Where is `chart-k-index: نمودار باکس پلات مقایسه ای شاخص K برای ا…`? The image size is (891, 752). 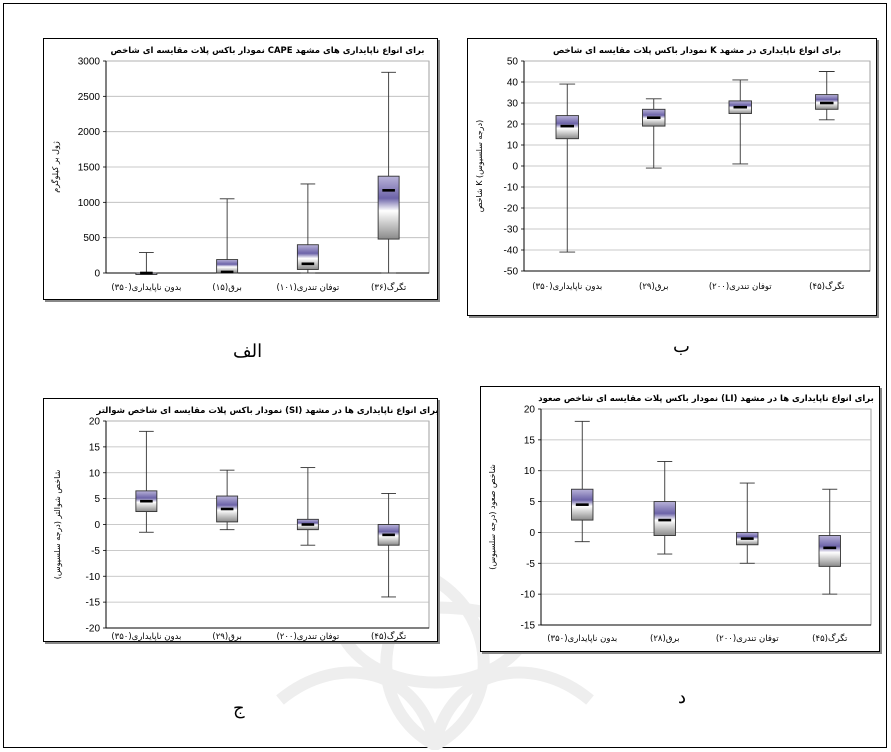
chart-k-index: نمودار باکس پلات مقایسه ای شاخص K برای ا… is located at coordinates (673, 169).